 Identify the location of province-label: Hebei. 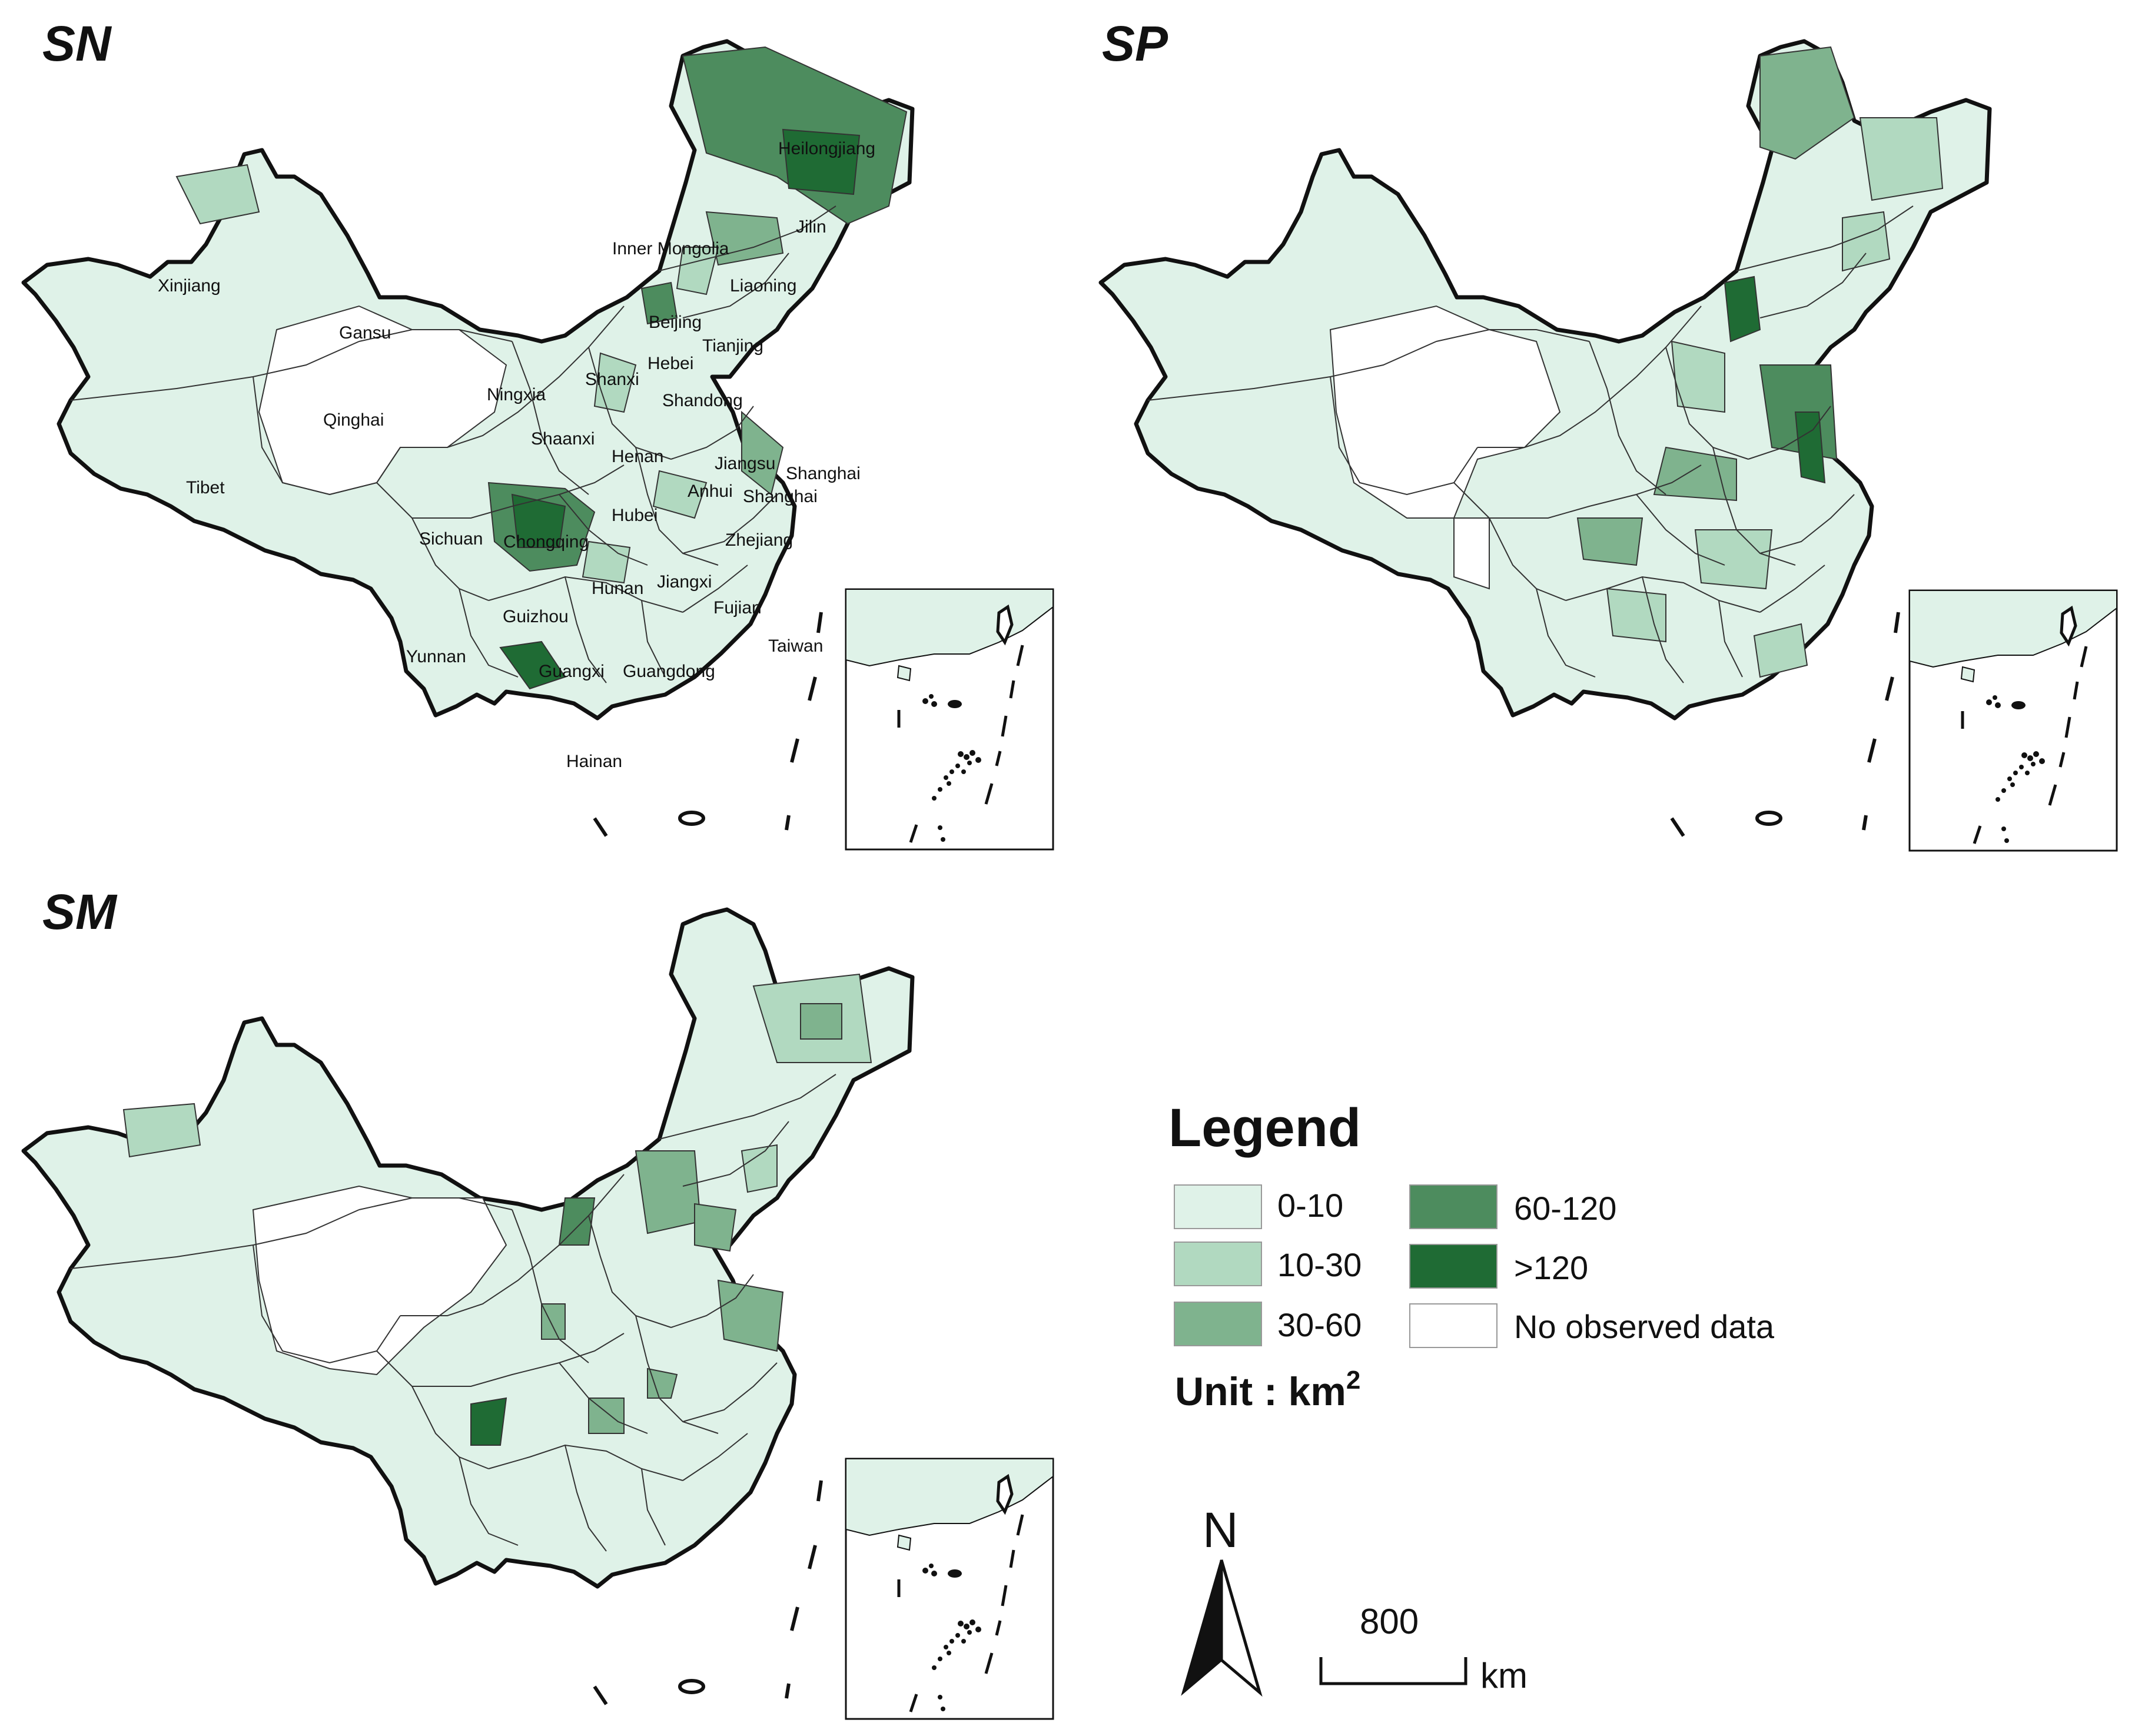
(671, 363).